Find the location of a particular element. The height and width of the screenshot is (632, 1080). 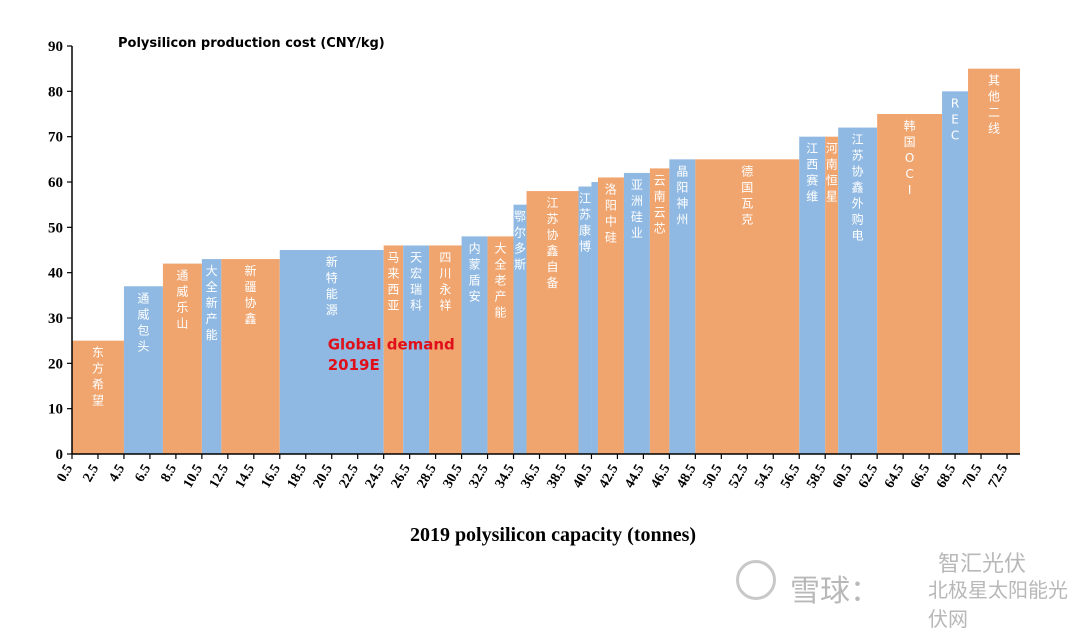

x-tick-label-33: 66.5 is located at coordinates (920, 476).